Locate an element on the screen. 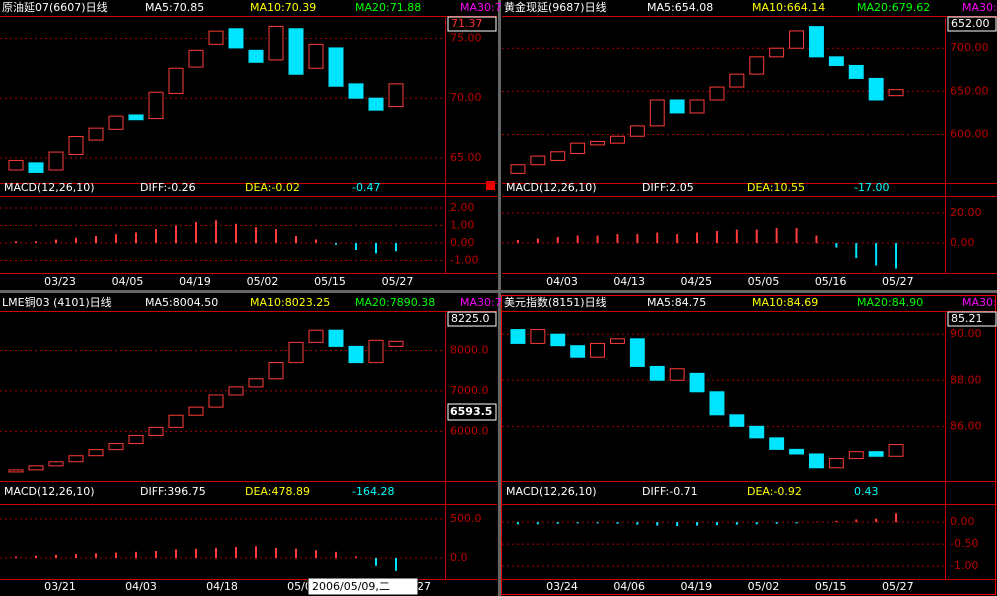 This screenshot has width=997, height=596. y-tick-label: 90.00 is located at coordinates (966, 333).